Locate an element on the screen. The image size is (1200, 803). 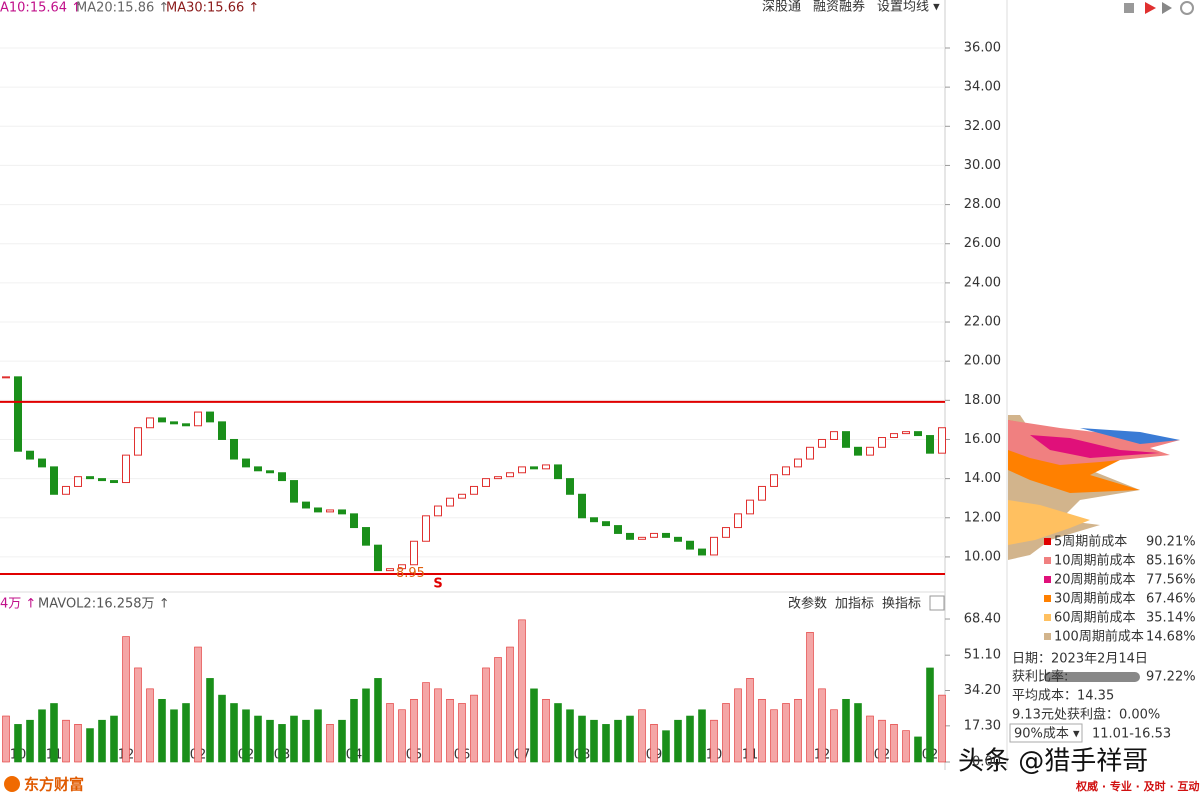
top-link: 融资融券 is located at coordinates (839, 7).